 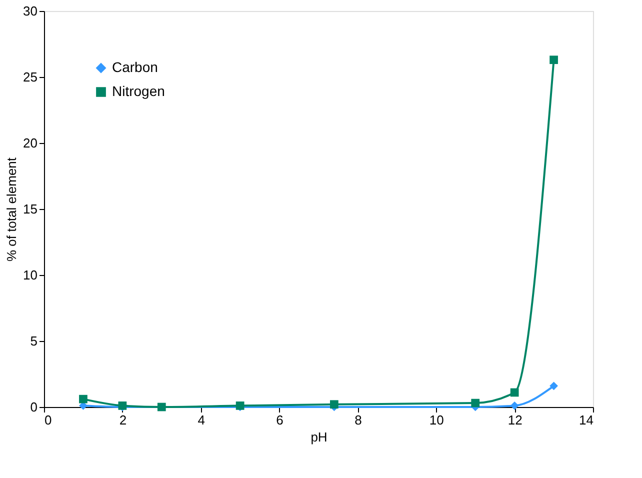 What do you see at coordinates (436, 420) in the screenshot?
I see `x-tick-label: 10` at bounding box center [436, 420].